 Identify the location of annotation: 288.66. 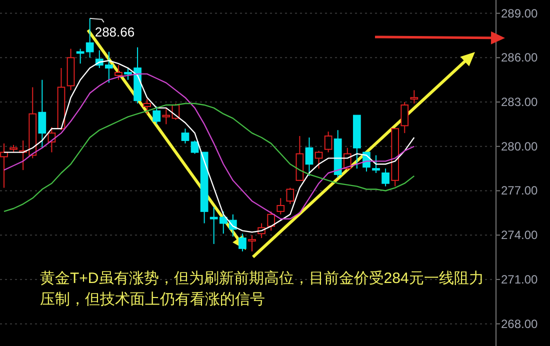
(114, 32).